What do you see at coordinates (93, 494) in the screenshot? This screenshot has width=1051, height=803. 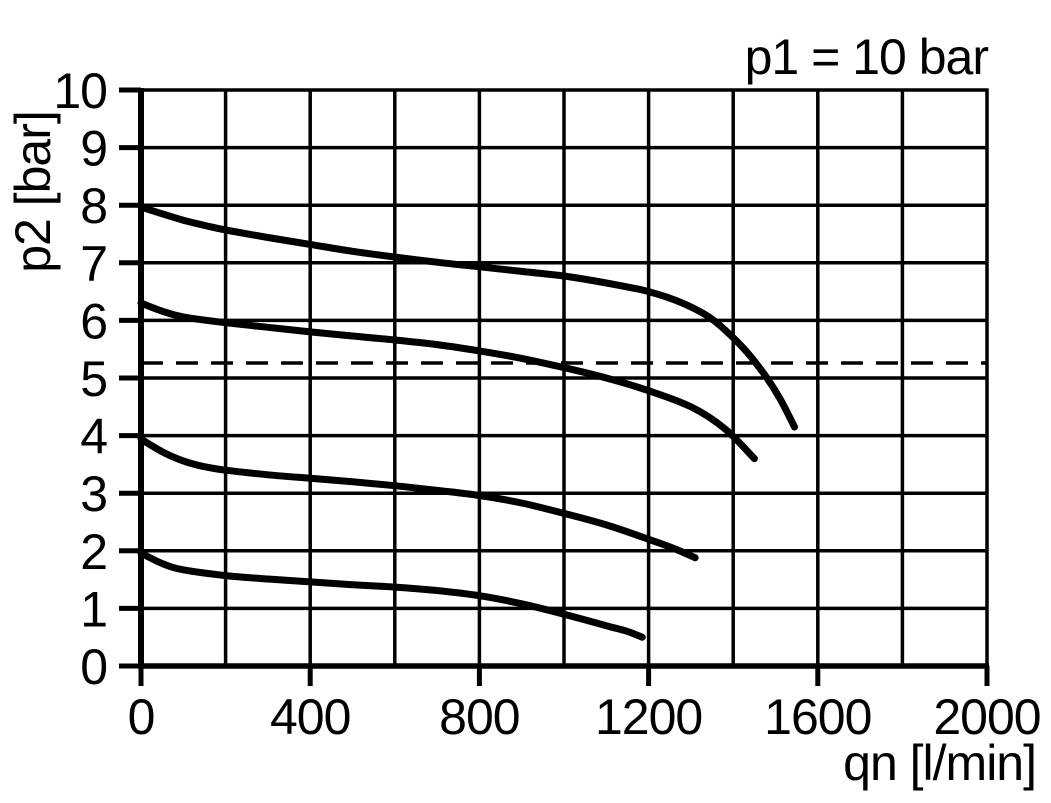 I see `y-tick-label: 3` at bounding box center [93, 494].